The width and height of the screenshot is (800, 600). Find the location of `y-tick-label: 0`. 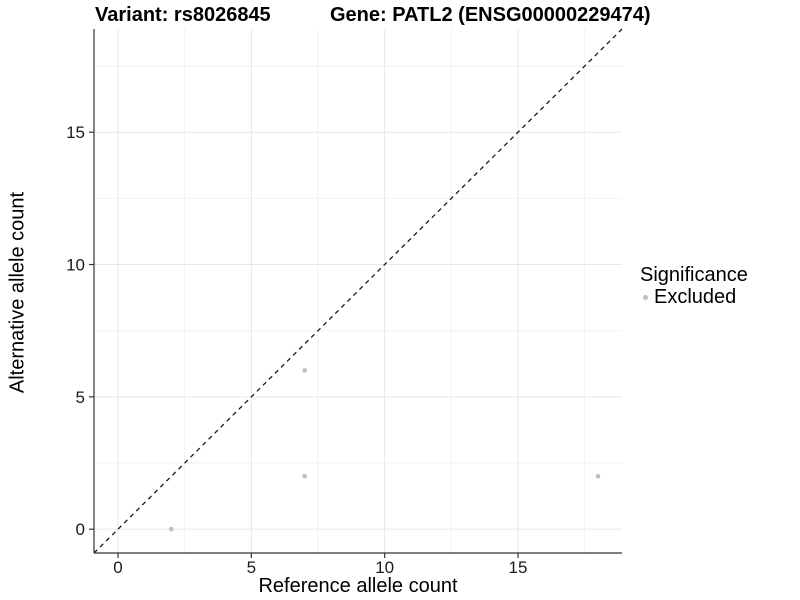

y-tick-label: 0 is located at coordinates (80, 529).